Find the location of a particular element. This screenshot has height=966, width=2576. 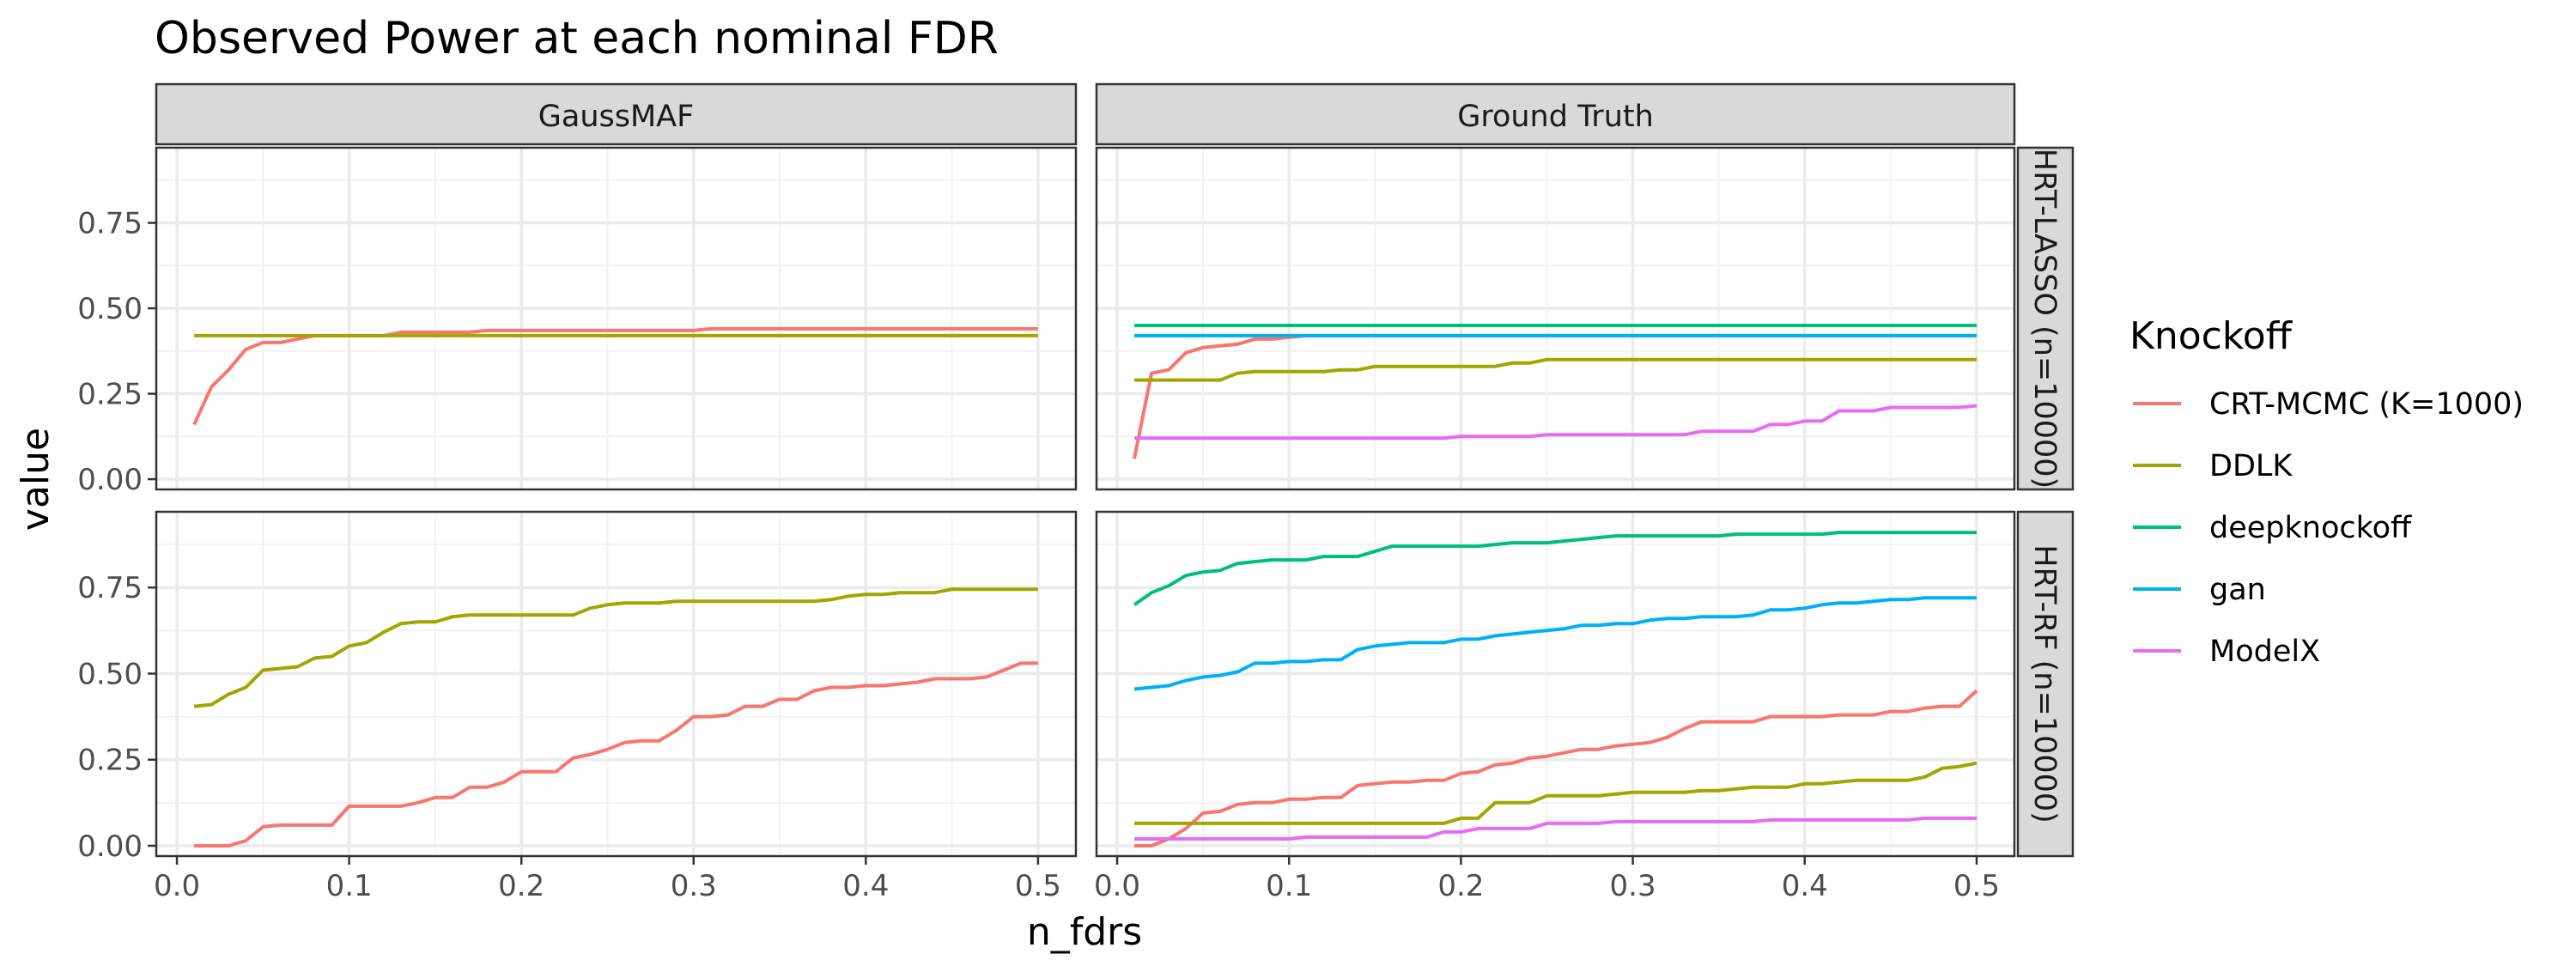

legend-label: gan is located at coordinates (2237, 590).